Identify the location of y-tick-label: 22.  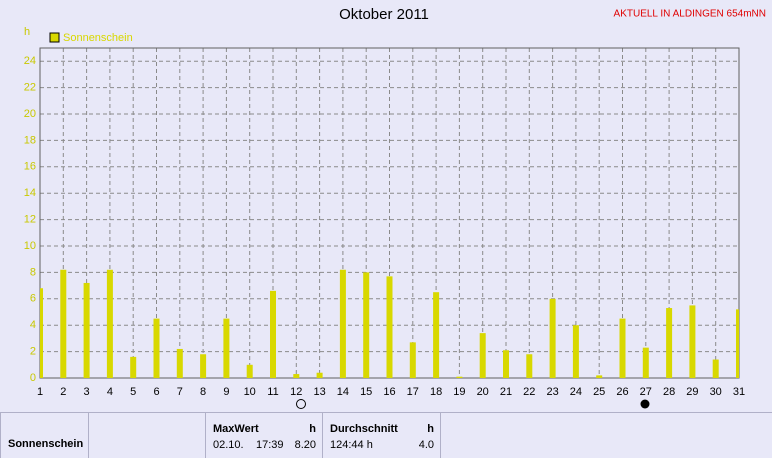
(30, 88).